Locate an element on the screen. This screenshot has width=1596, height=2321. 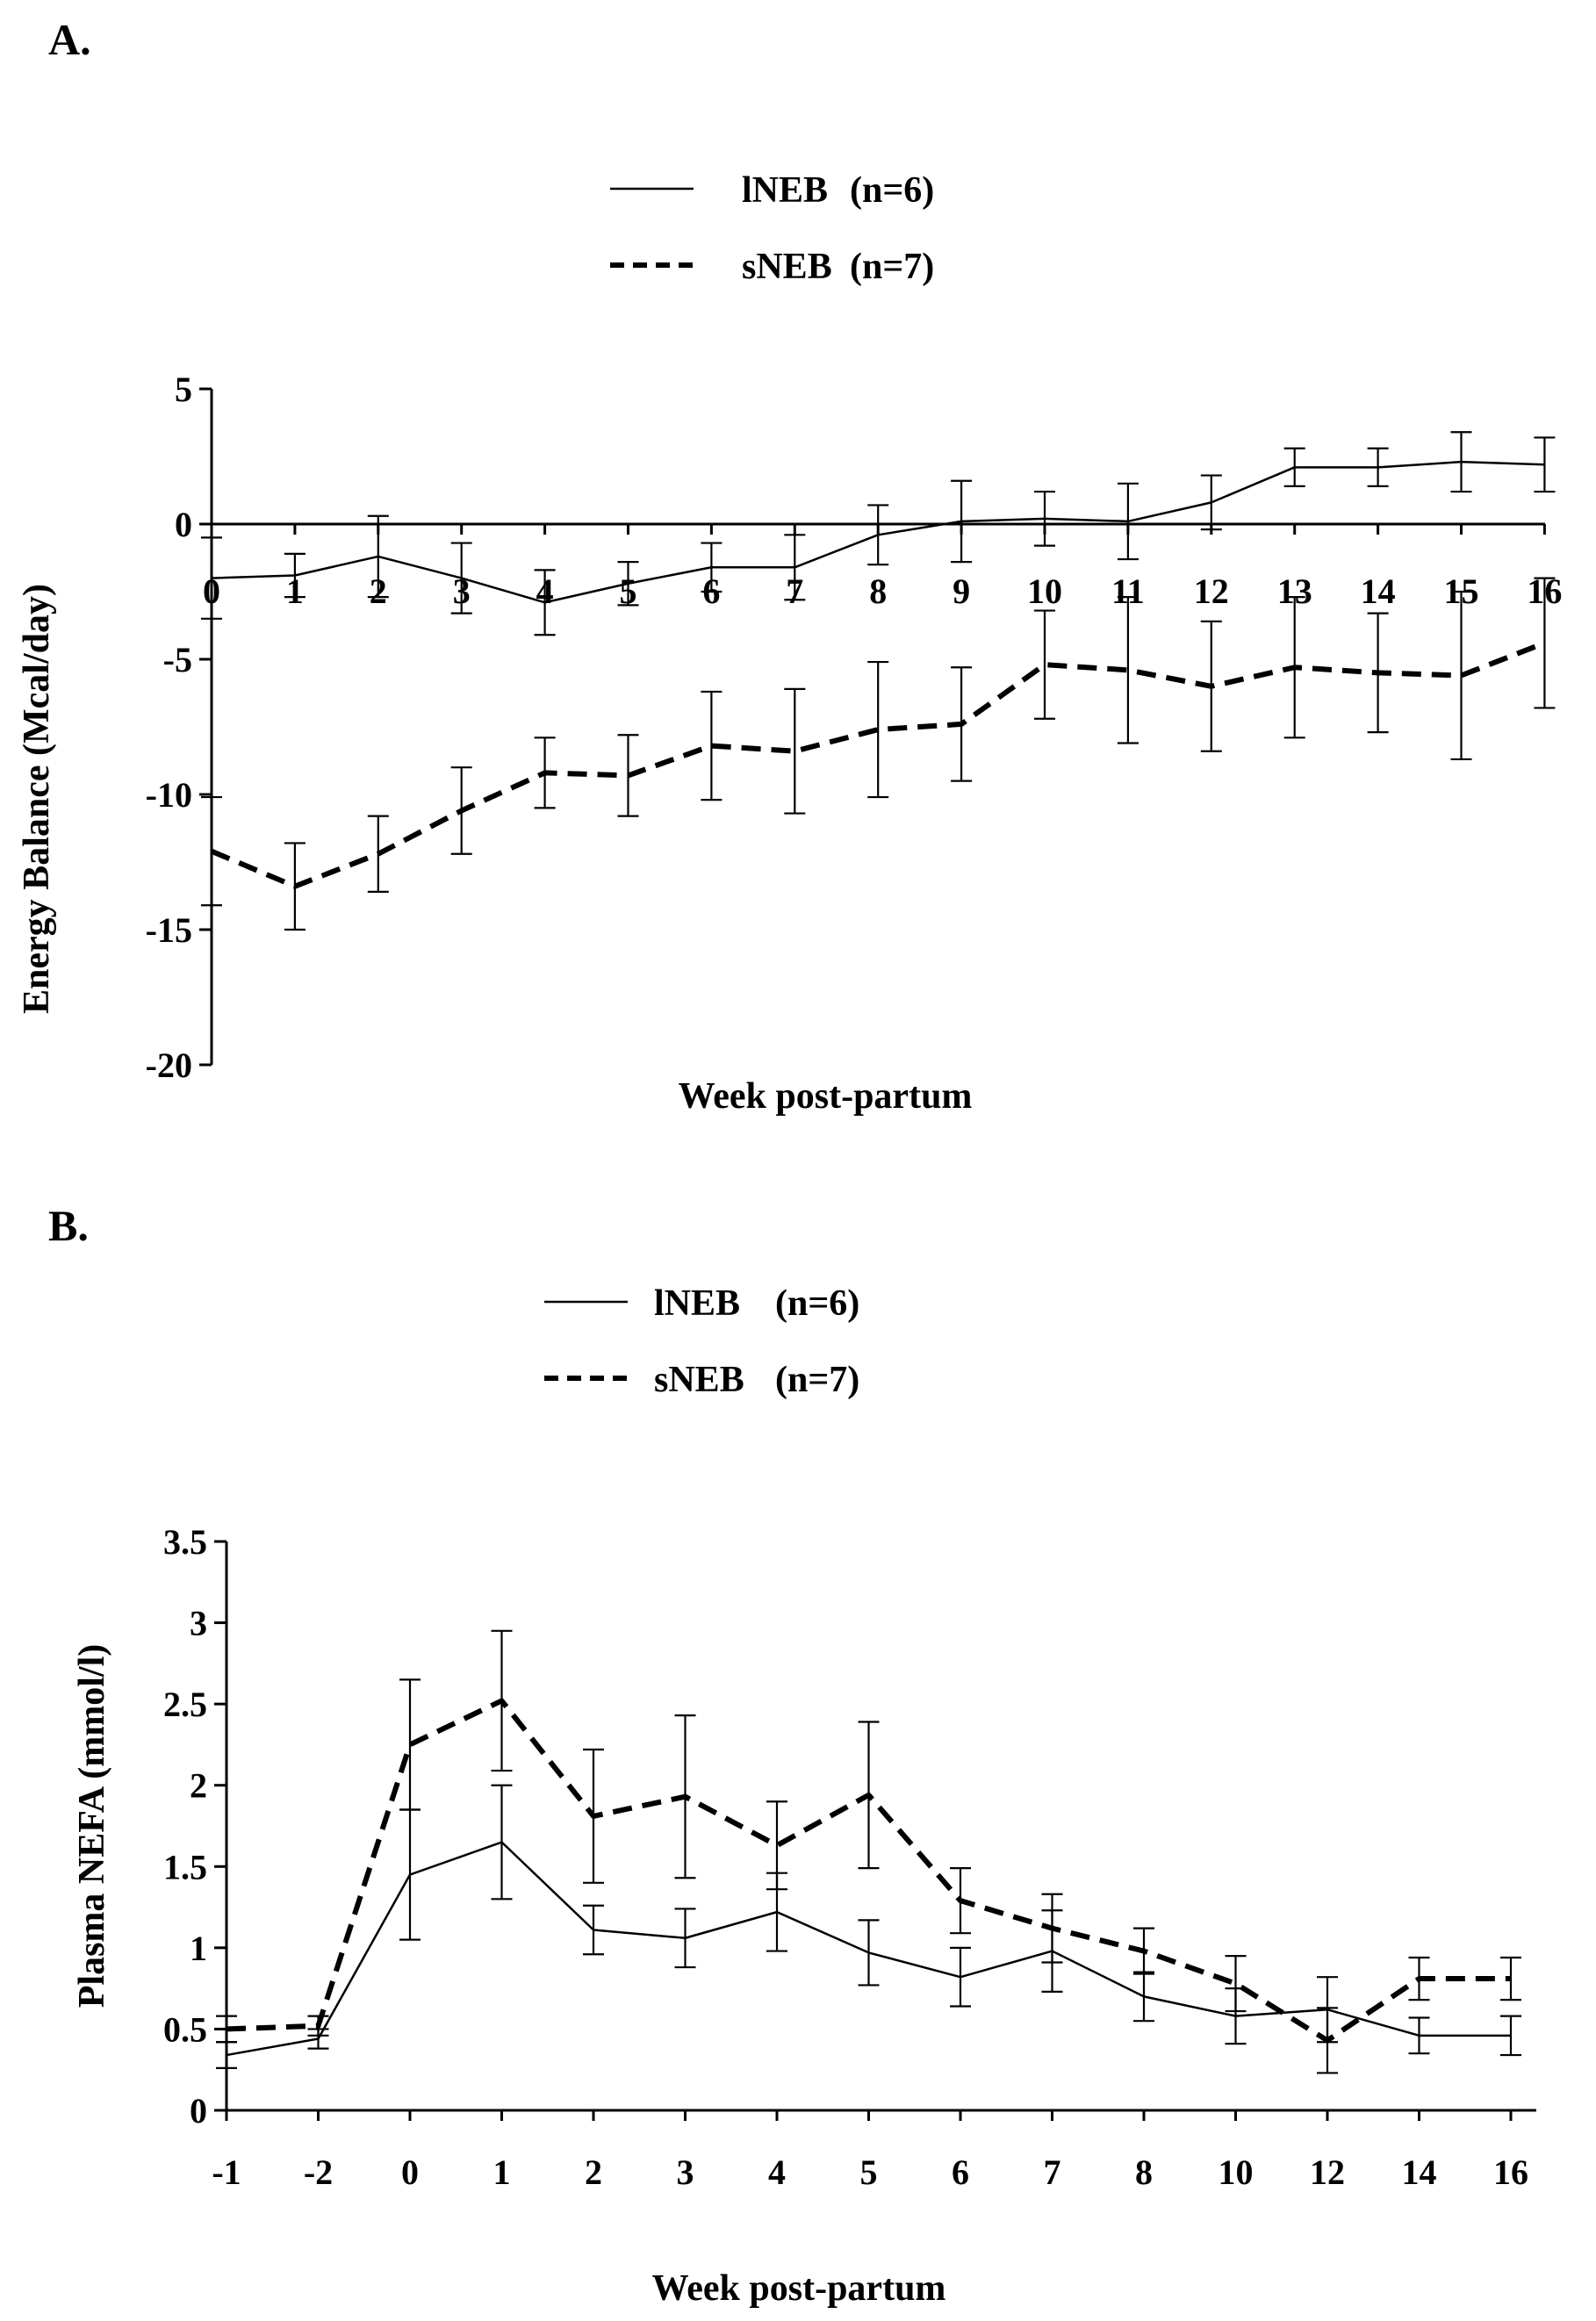
panelB-xtick-label: 6 is located at coordinates (960, 2172).